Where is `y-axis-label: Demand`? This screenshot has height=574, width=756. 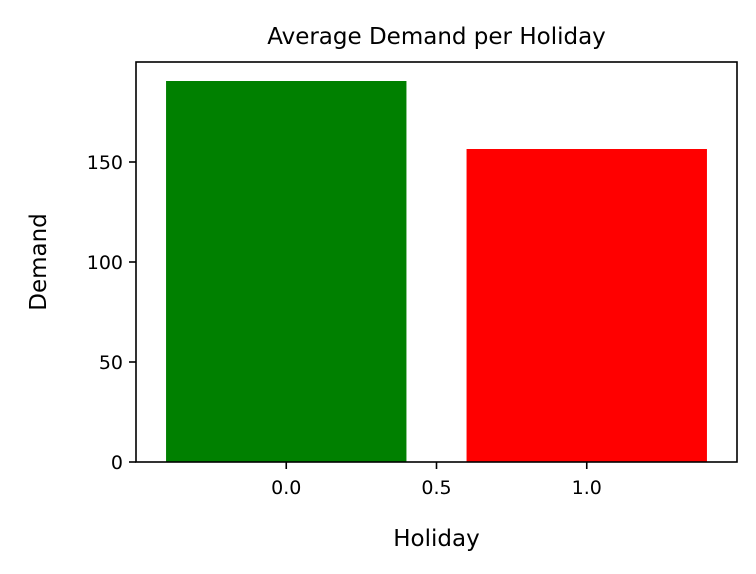 y-axis-label: Demand is located at coordinates (39, 262).